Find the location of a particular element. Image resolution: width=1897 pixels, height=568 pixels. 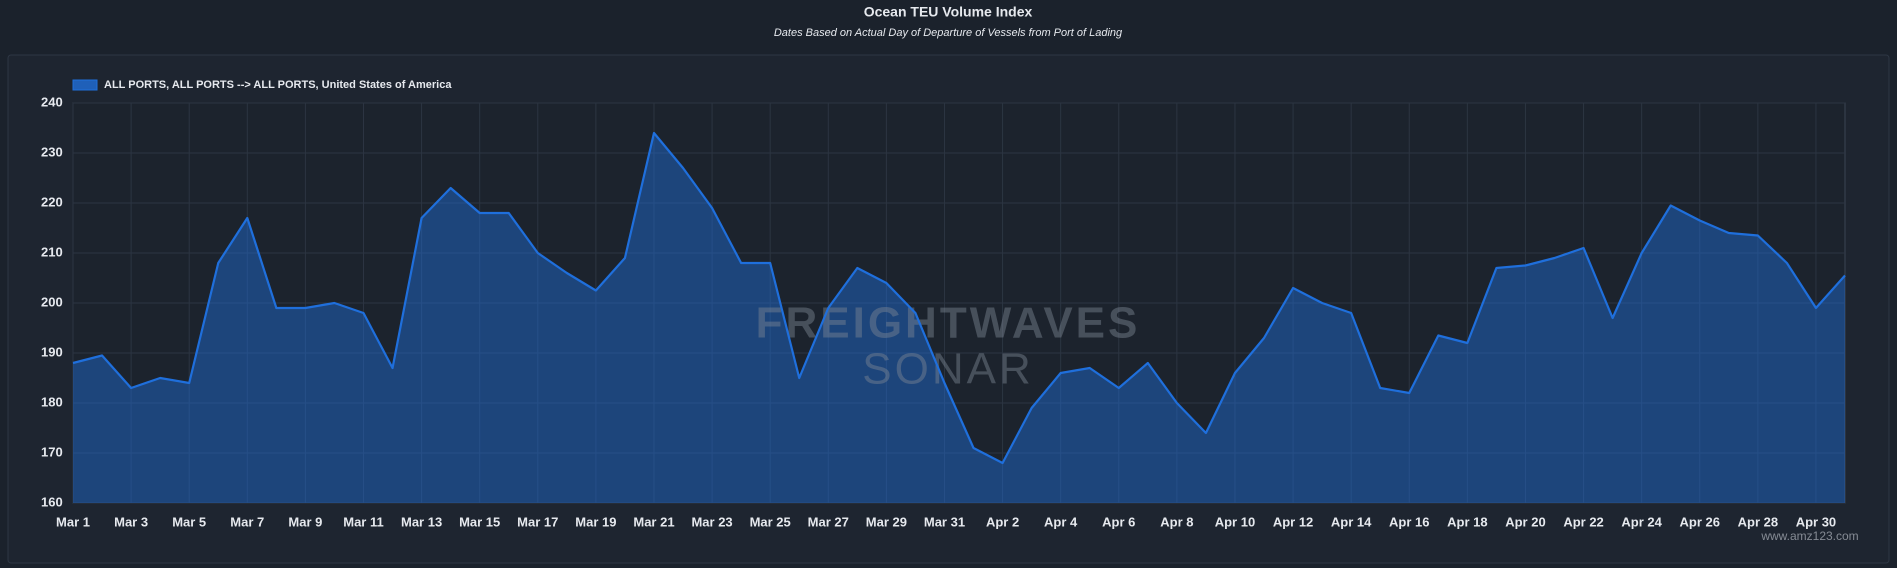

x-tick-label: Apr 2 is located at coordinates (1002, 521).